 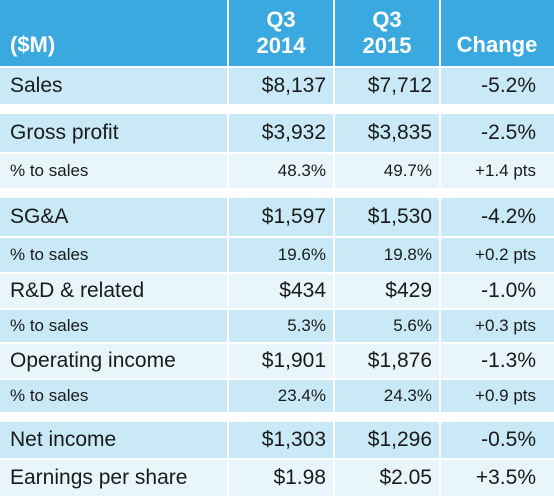 I want to click on value-2015: 19.8%, so click(x=407, y=254).